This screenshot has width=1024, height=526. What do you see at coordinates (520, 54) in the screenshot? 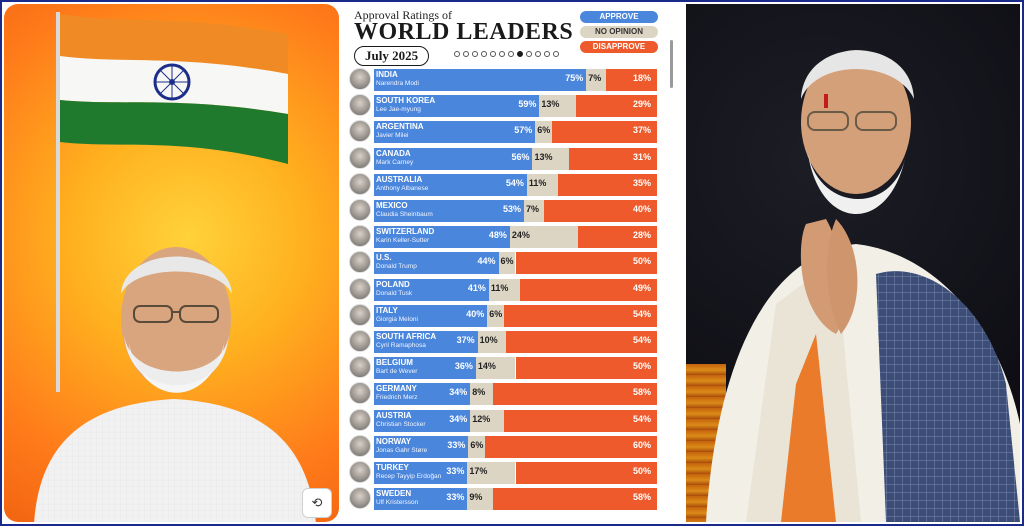
I see `month-dot-active` at bounding box center [520, 54].